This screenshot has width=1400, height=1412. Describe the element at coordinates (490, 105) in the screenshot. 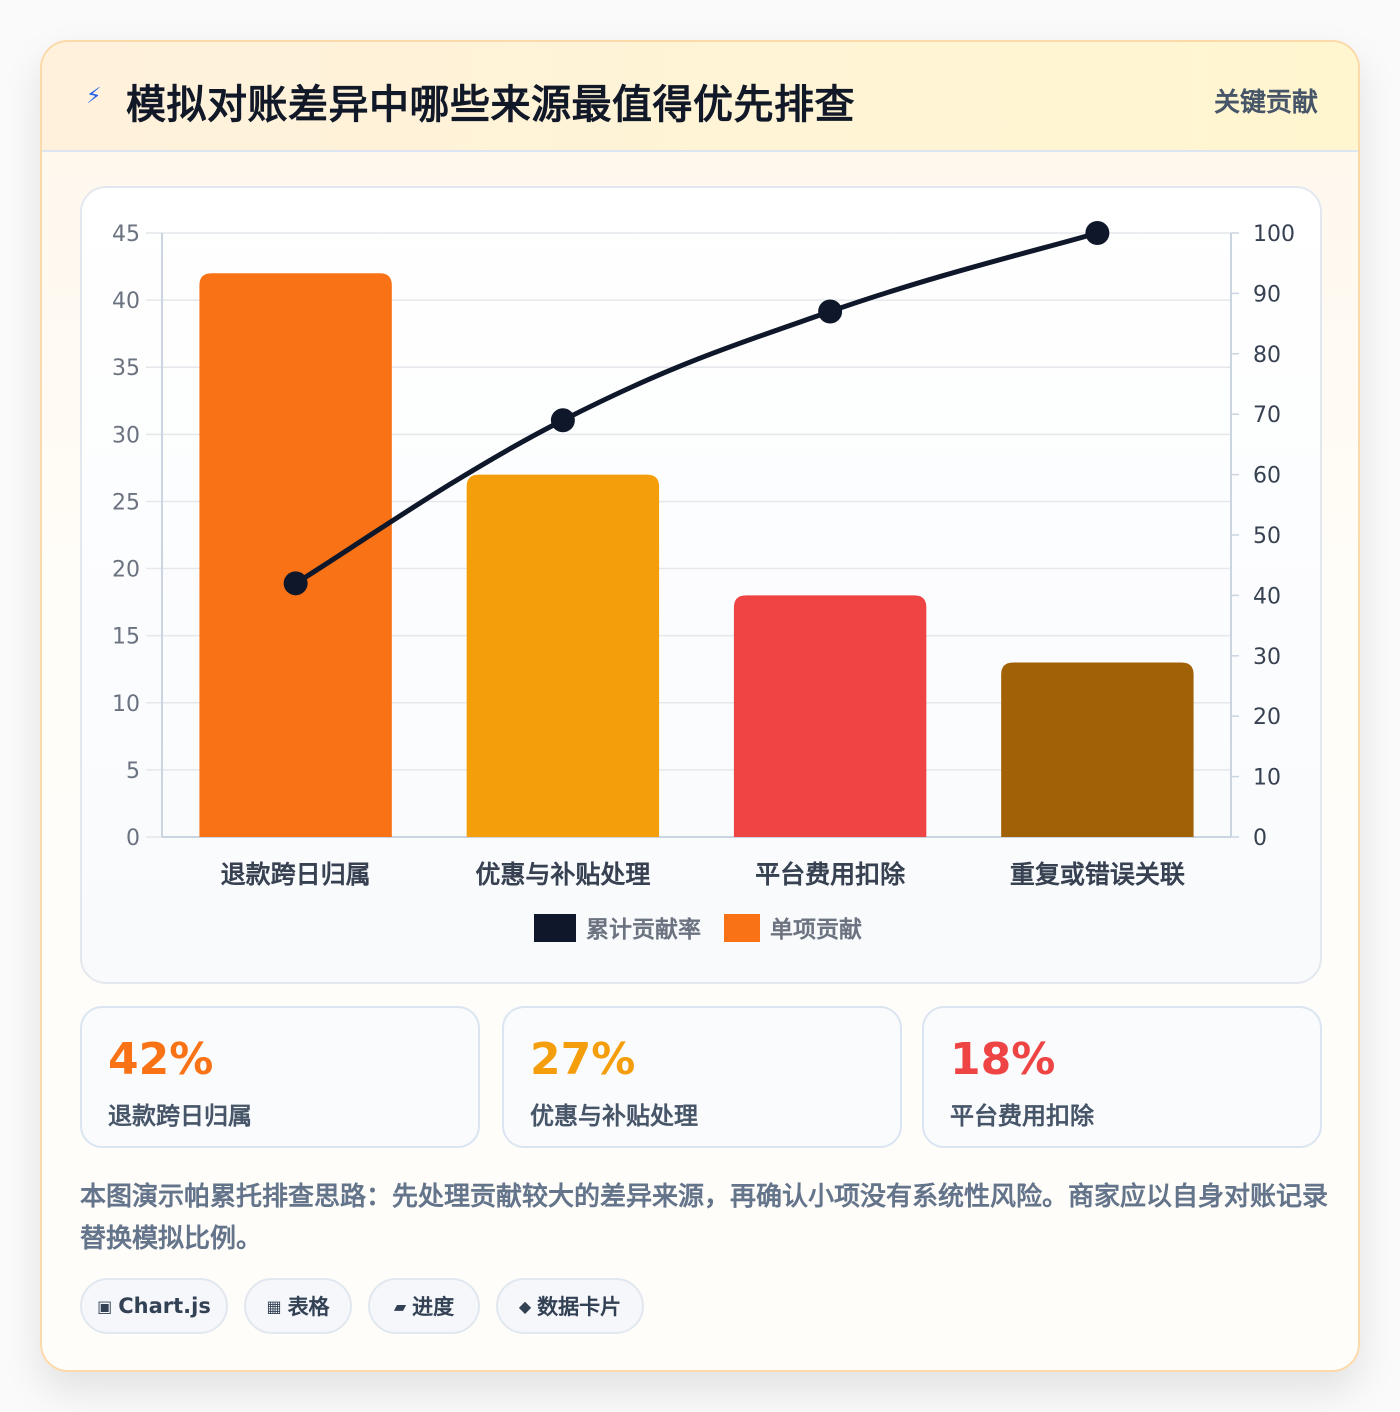

I see `page-title: 模拟对账差异中哪些来源最值得优先排查` at that location.